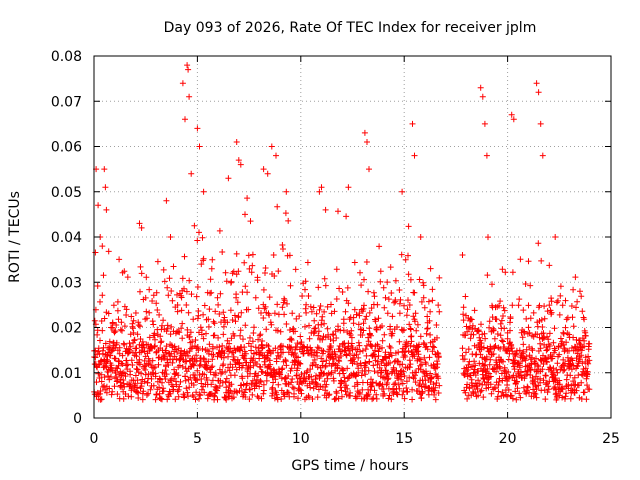 The height and width of the screenshot is (480, 640). I want to click on x-axis-label: GPS time / hours, so click(349, 466).